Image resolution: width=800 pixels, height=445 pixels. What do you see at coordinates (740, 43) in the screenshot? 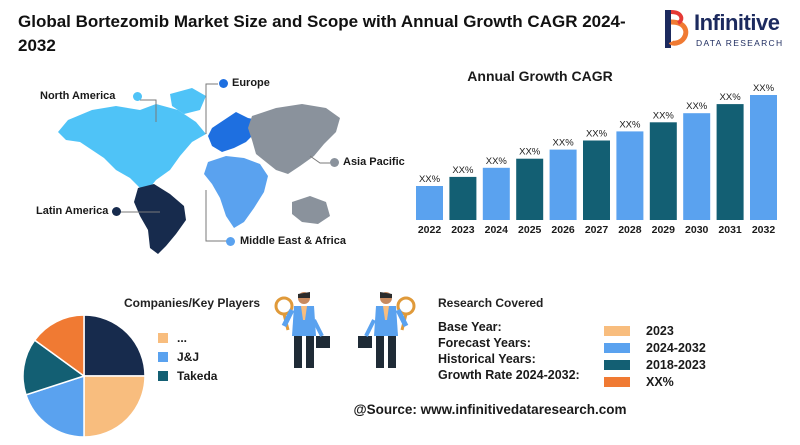
I see `logo-tagline: DATA RESEARCH` at bounding box center [740, 43].